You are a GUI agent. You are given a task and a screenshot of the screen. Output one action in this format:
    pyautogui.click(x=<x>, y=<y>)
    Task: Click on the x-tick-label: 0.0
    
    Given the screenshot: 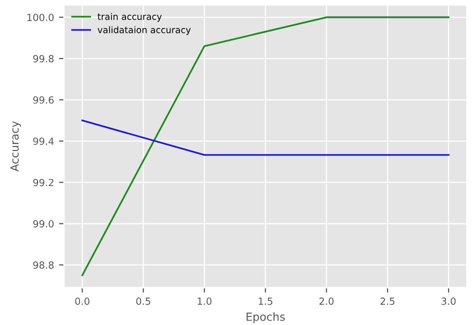 What is the action you would take?
    pyautogui.click(x=82, y=301)
    